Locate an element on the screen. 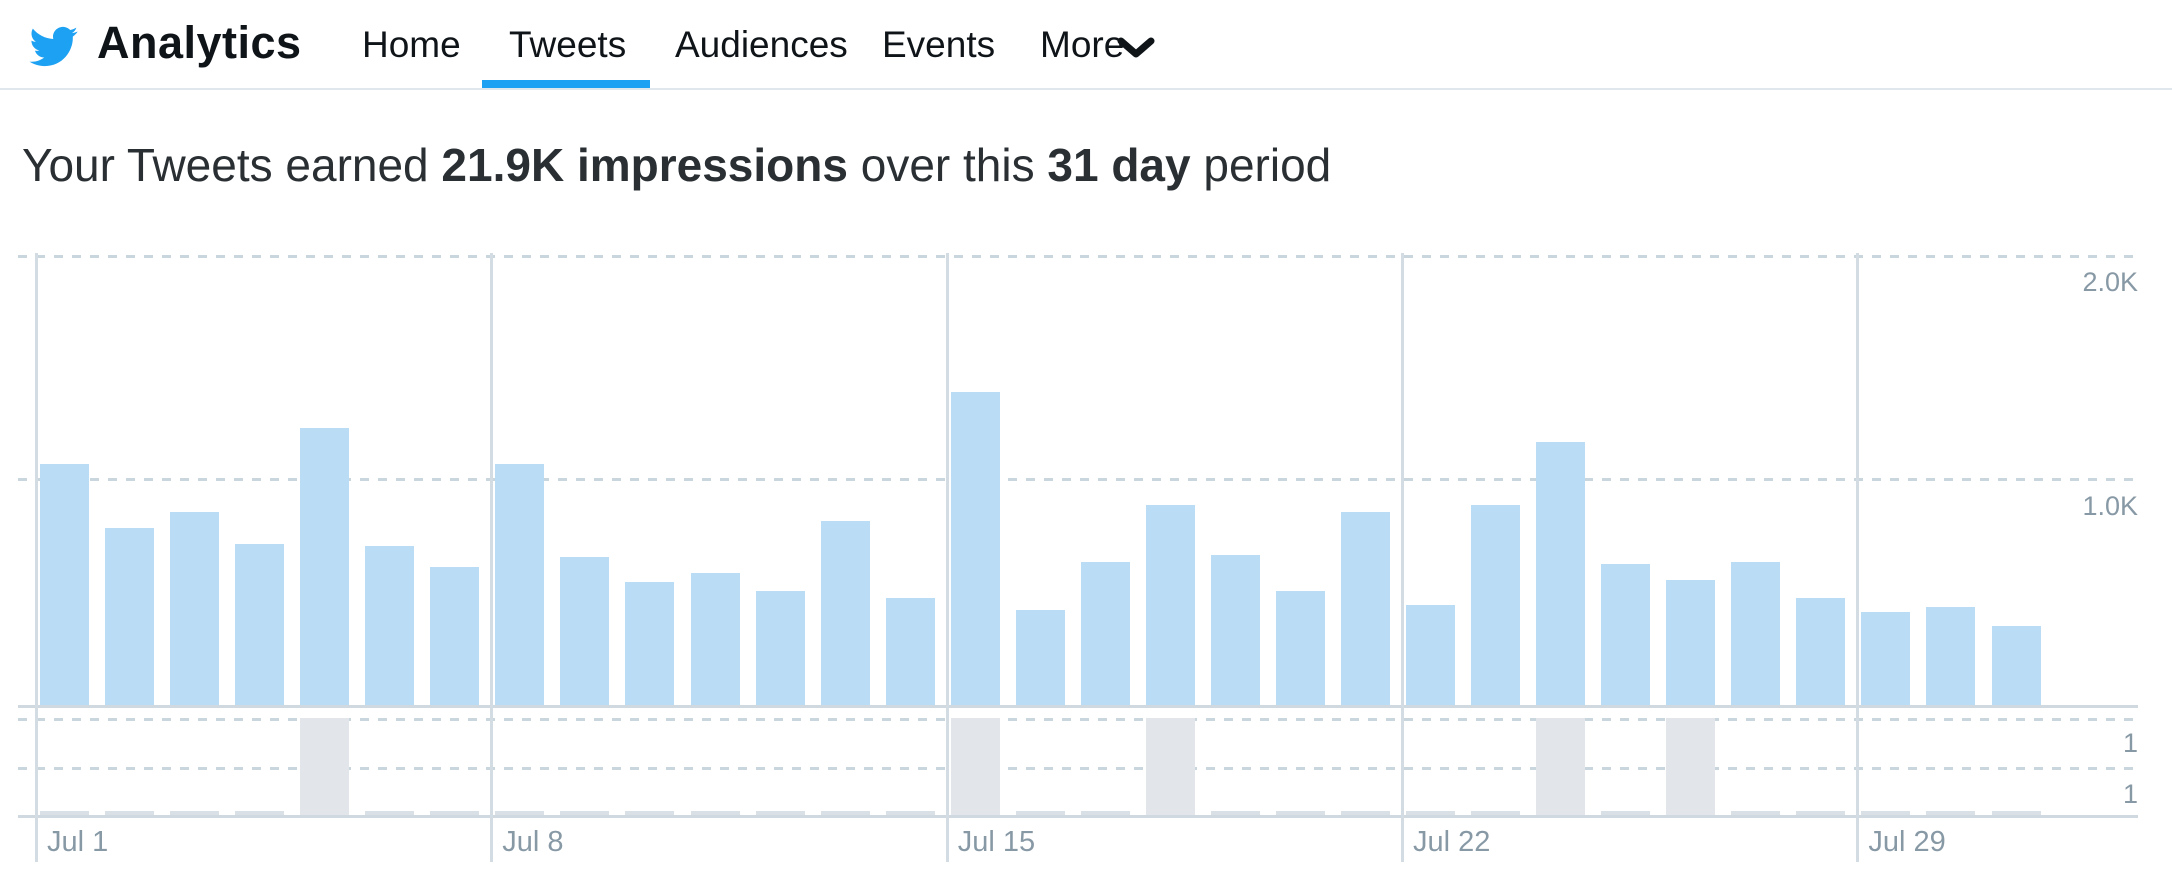  x-tick-label: Jul 8 is located at coordinates (533, 842).